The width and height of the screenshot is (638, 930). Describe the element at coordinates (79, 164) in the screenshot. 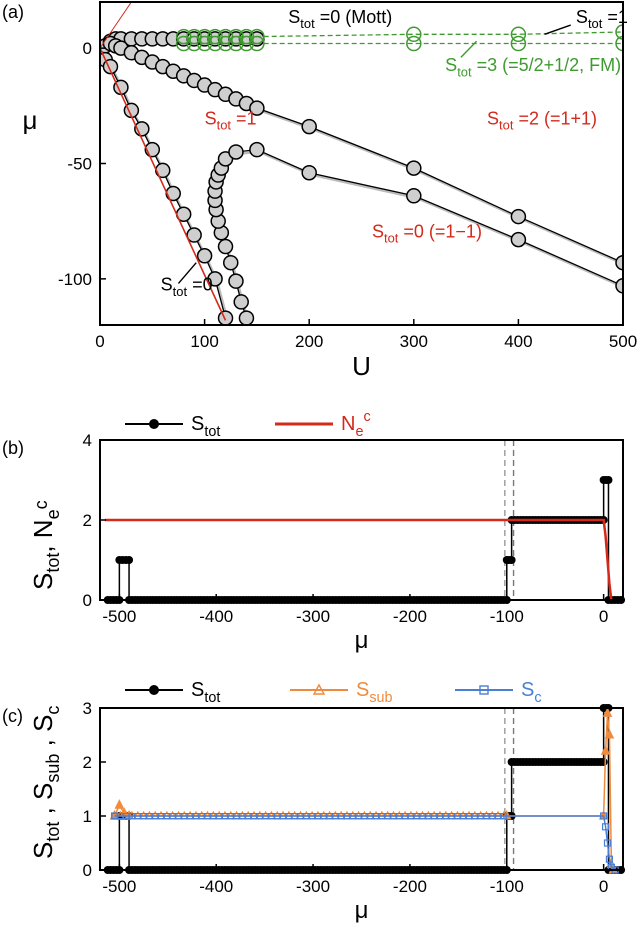

I see `y-tick-label-a: -50` at that location.